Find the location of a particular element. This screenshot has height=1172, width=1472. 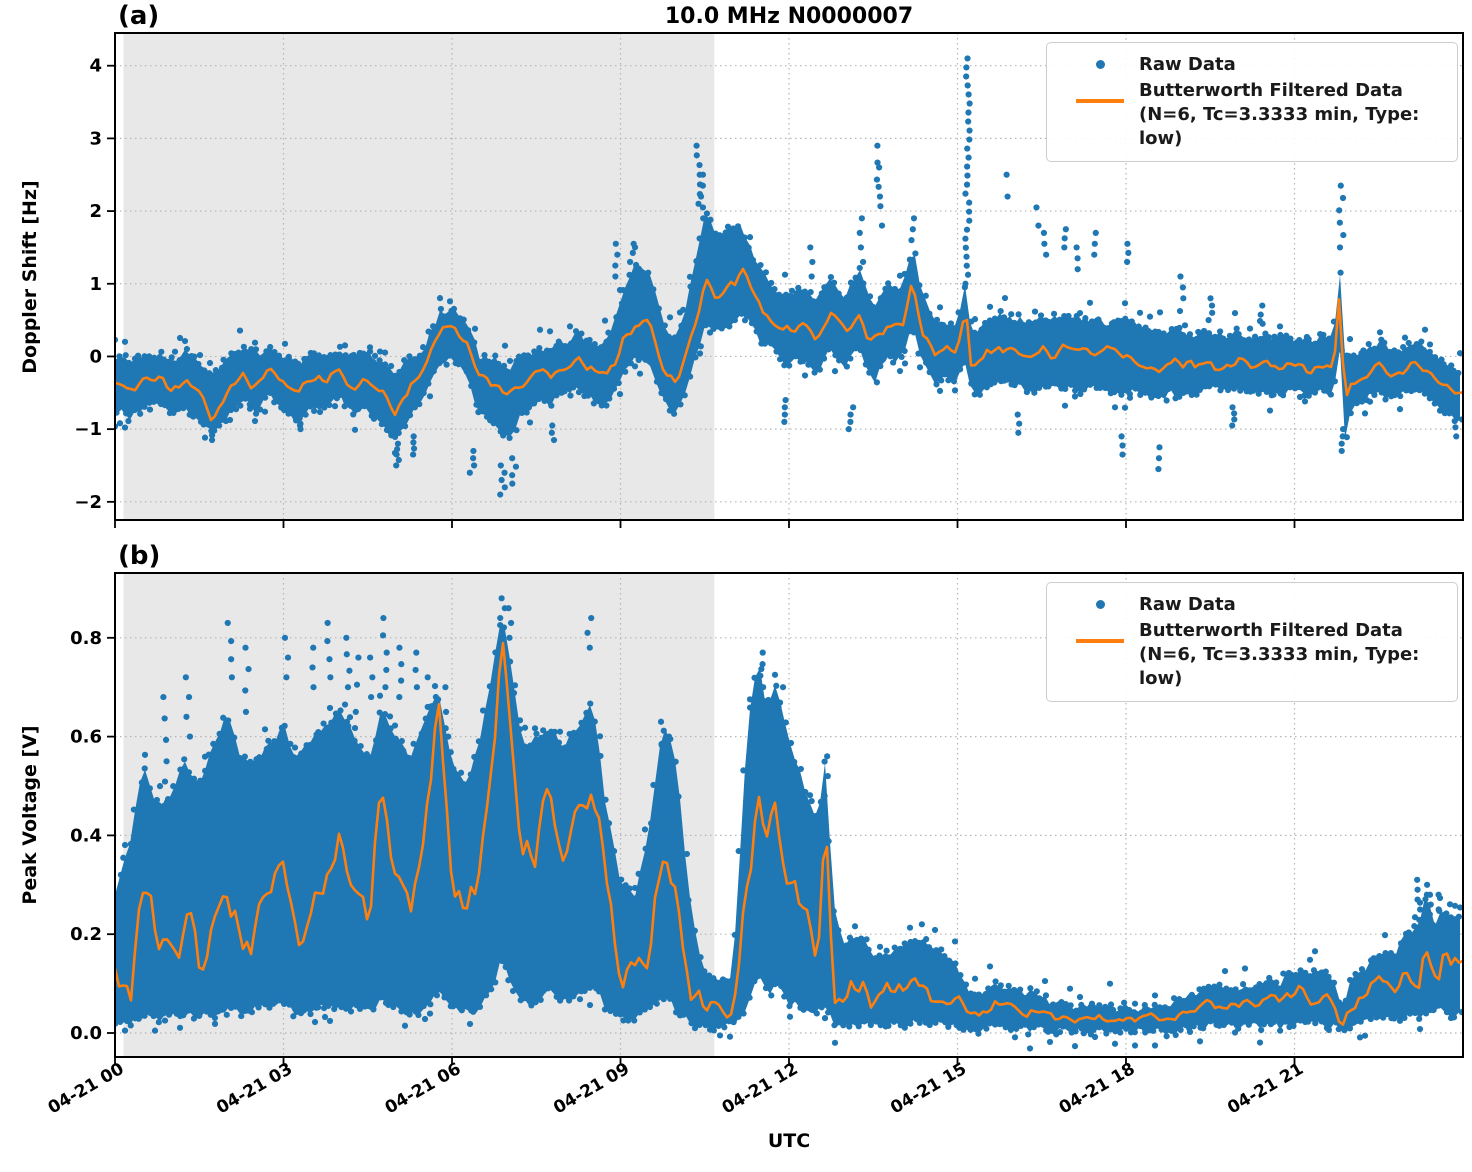

y-tick-label: 2 is located at coordinates (95, 211).